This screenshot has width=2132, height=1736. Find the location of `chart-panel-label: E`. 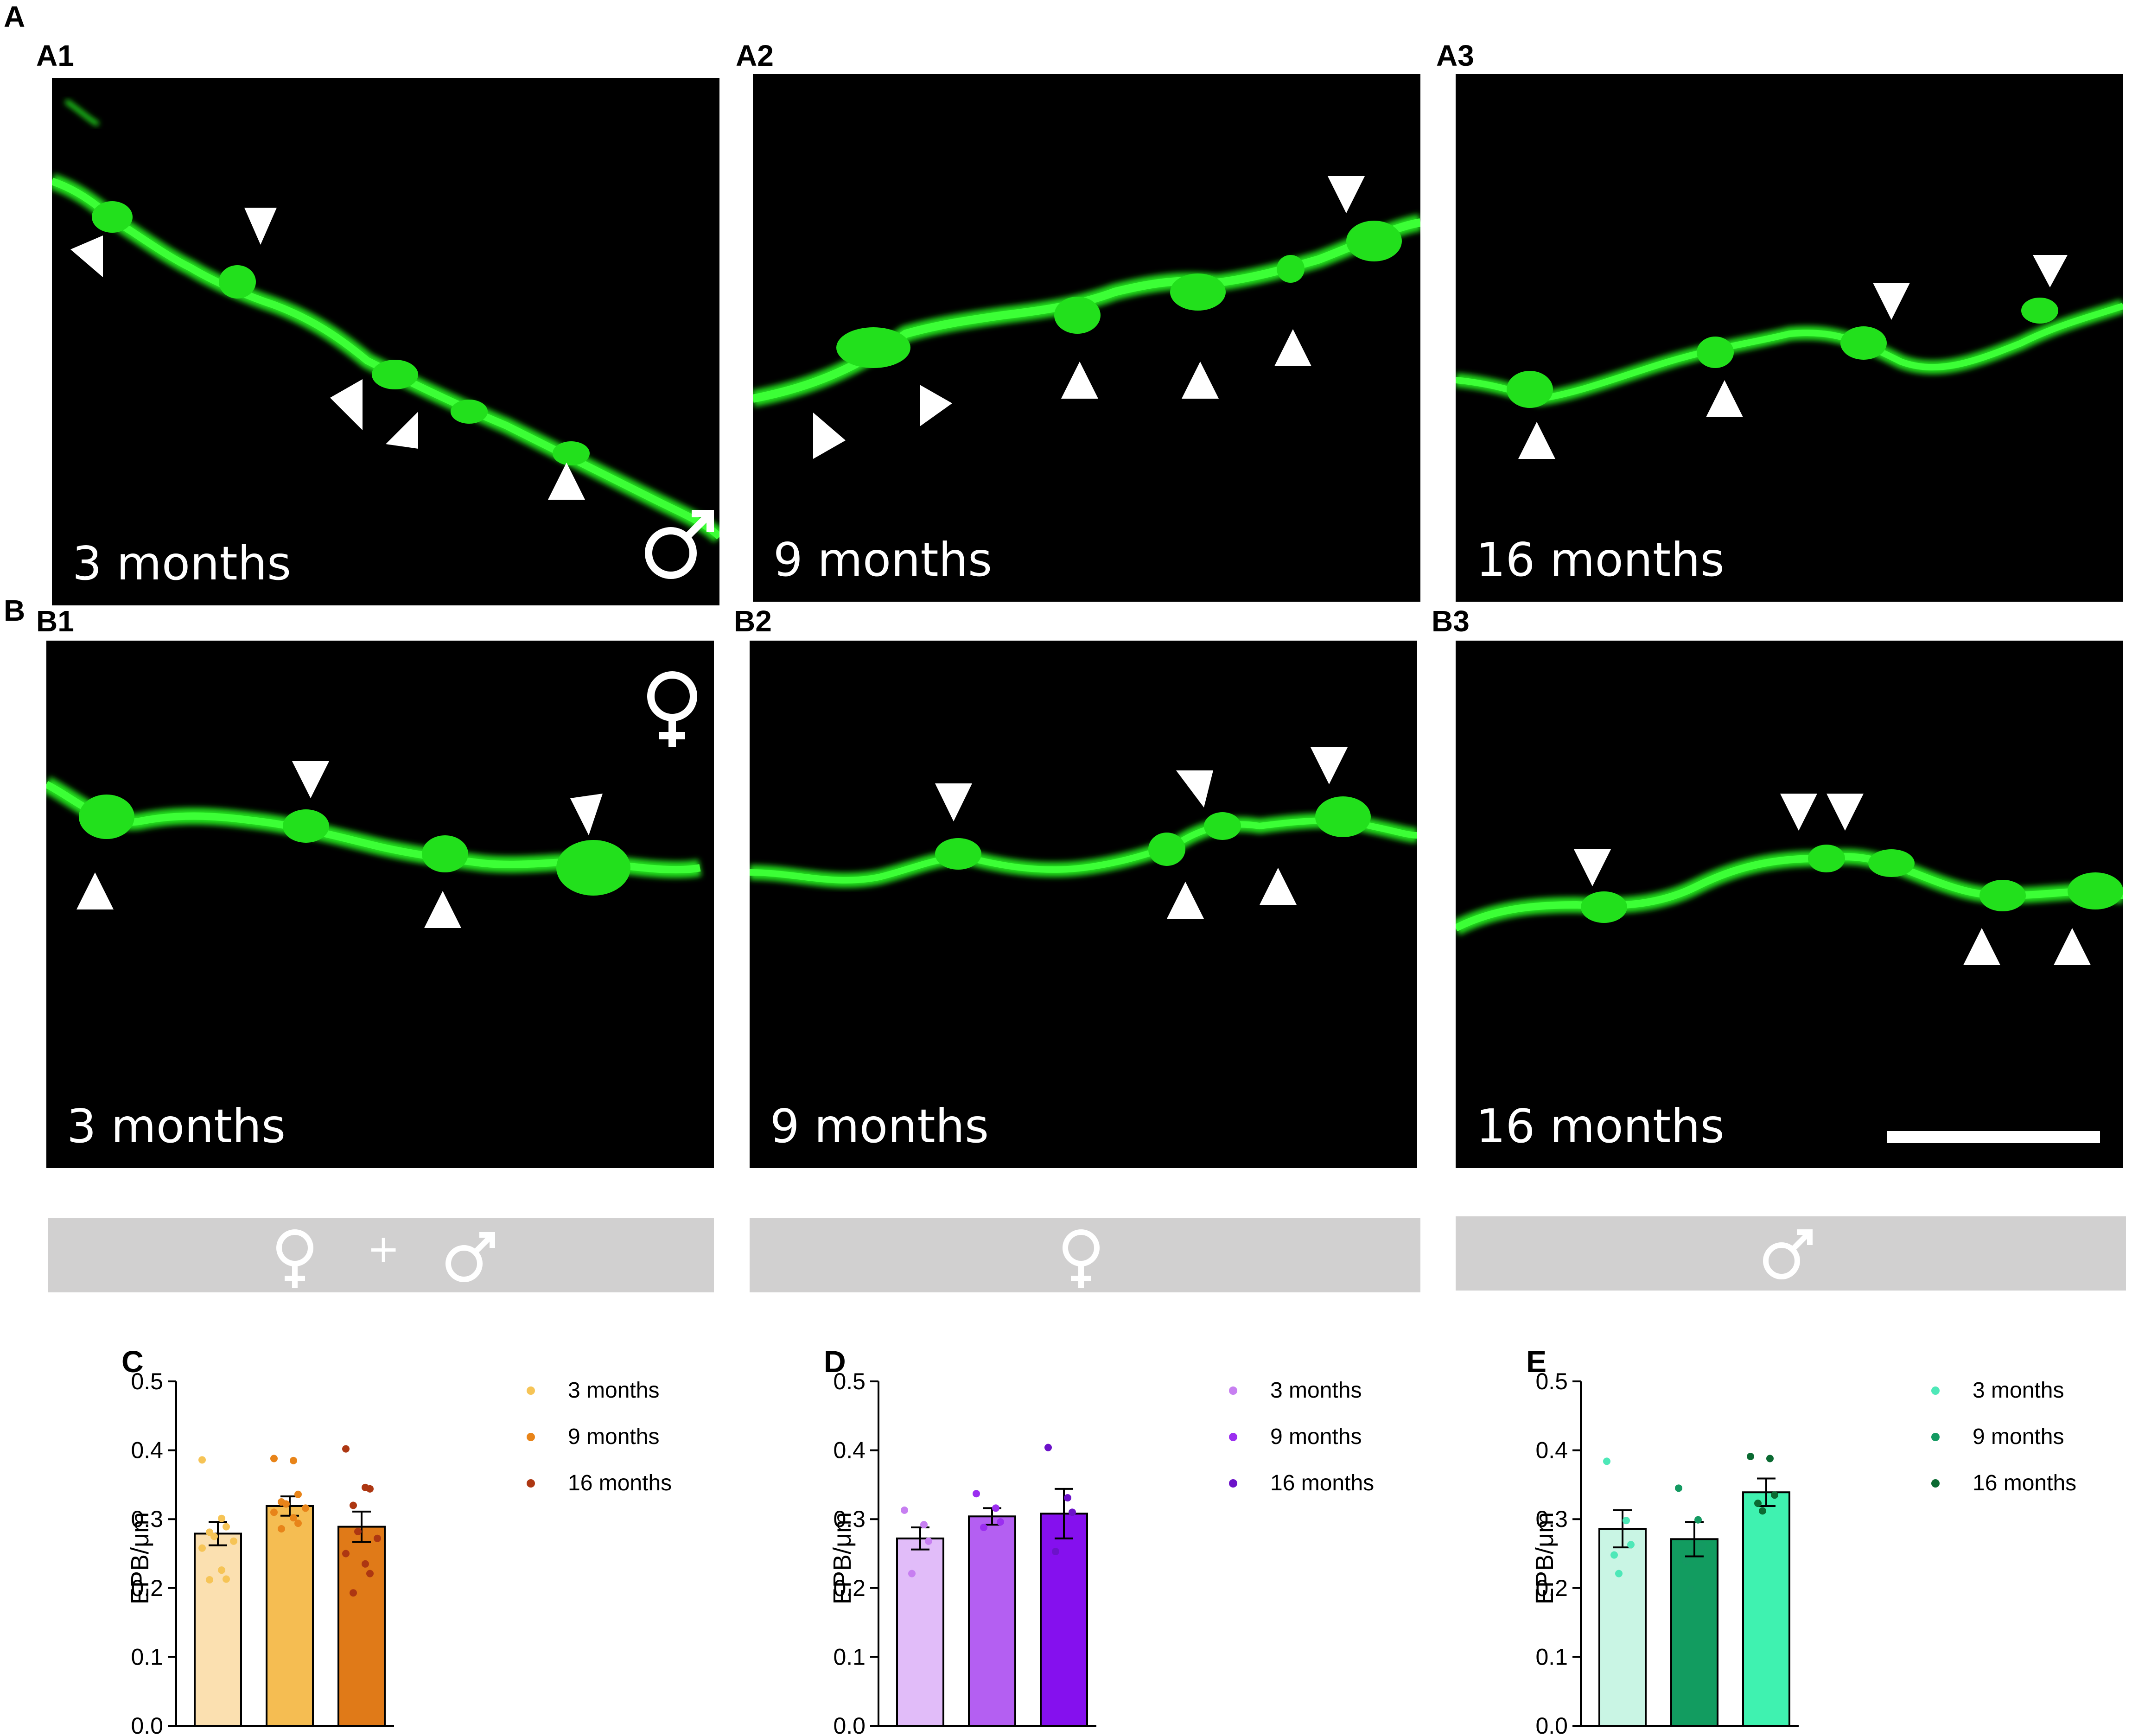

chart-panel-label: E is located at coordinates (1536, 1361).